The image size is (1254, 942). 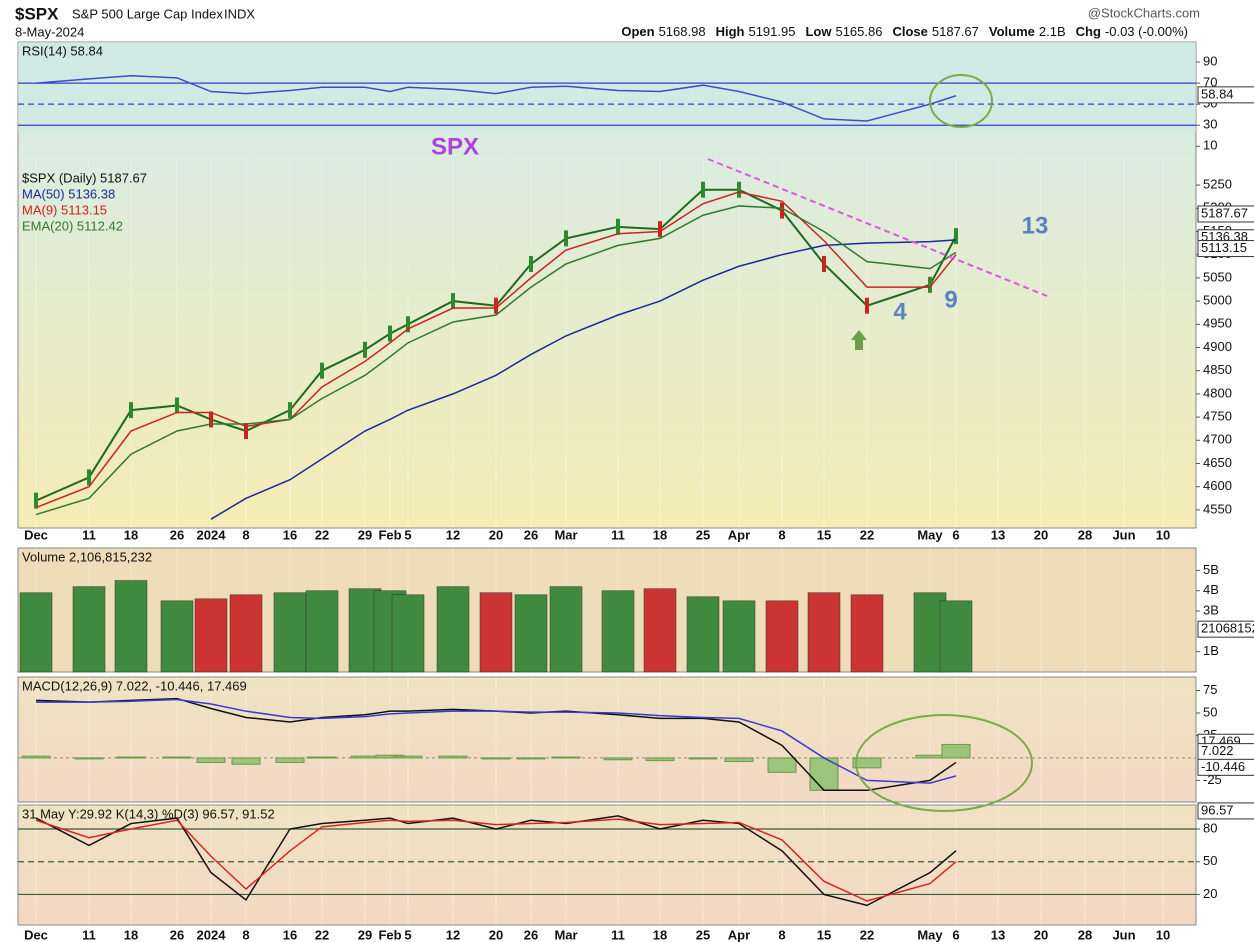 I want to click on x-tick-label: May, so click(x=930, y=934).